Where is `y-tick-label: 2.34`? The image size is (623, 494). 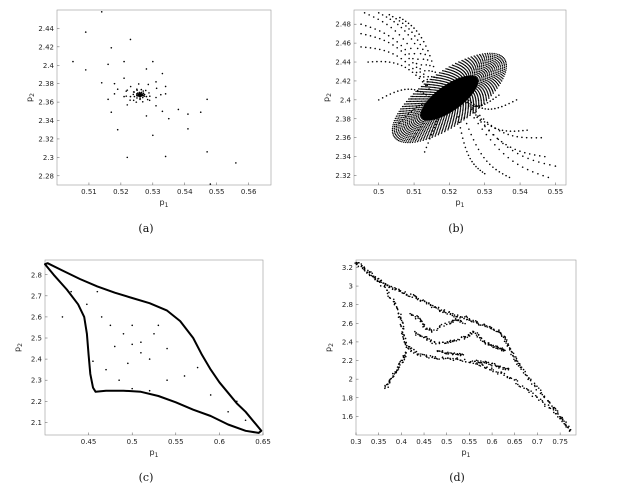 y-tick-label: 2.34 is located at coordinates (46, 121).